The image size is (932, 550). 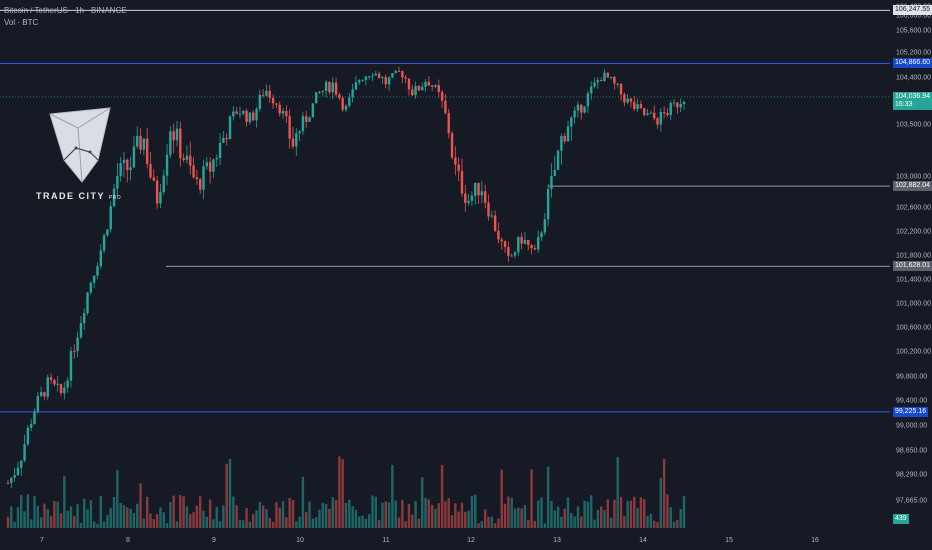 I want to click on current-price-value: 104,036.94, so click(x=913, y=96).